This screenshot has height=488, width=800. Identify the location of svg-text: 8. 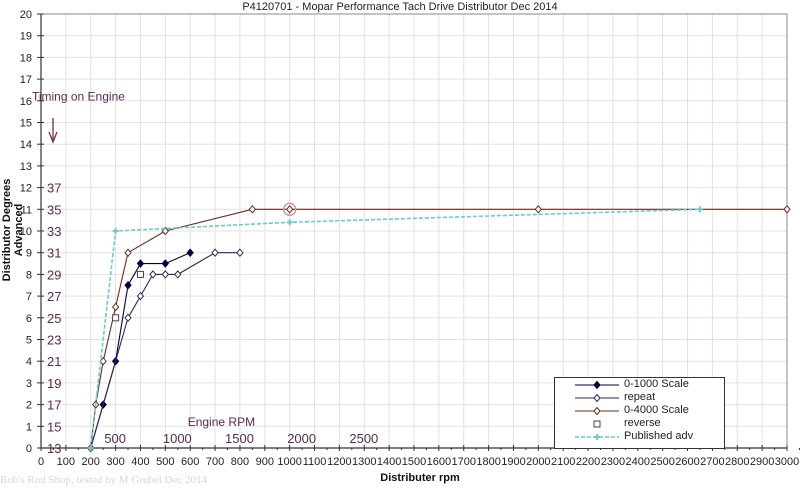
(29, 275).